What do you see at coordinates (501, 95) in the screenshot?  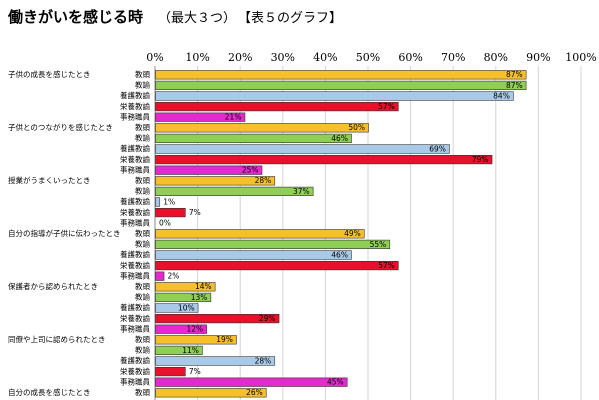 I see `data-label: 84%` at bounding box center [501, 95].